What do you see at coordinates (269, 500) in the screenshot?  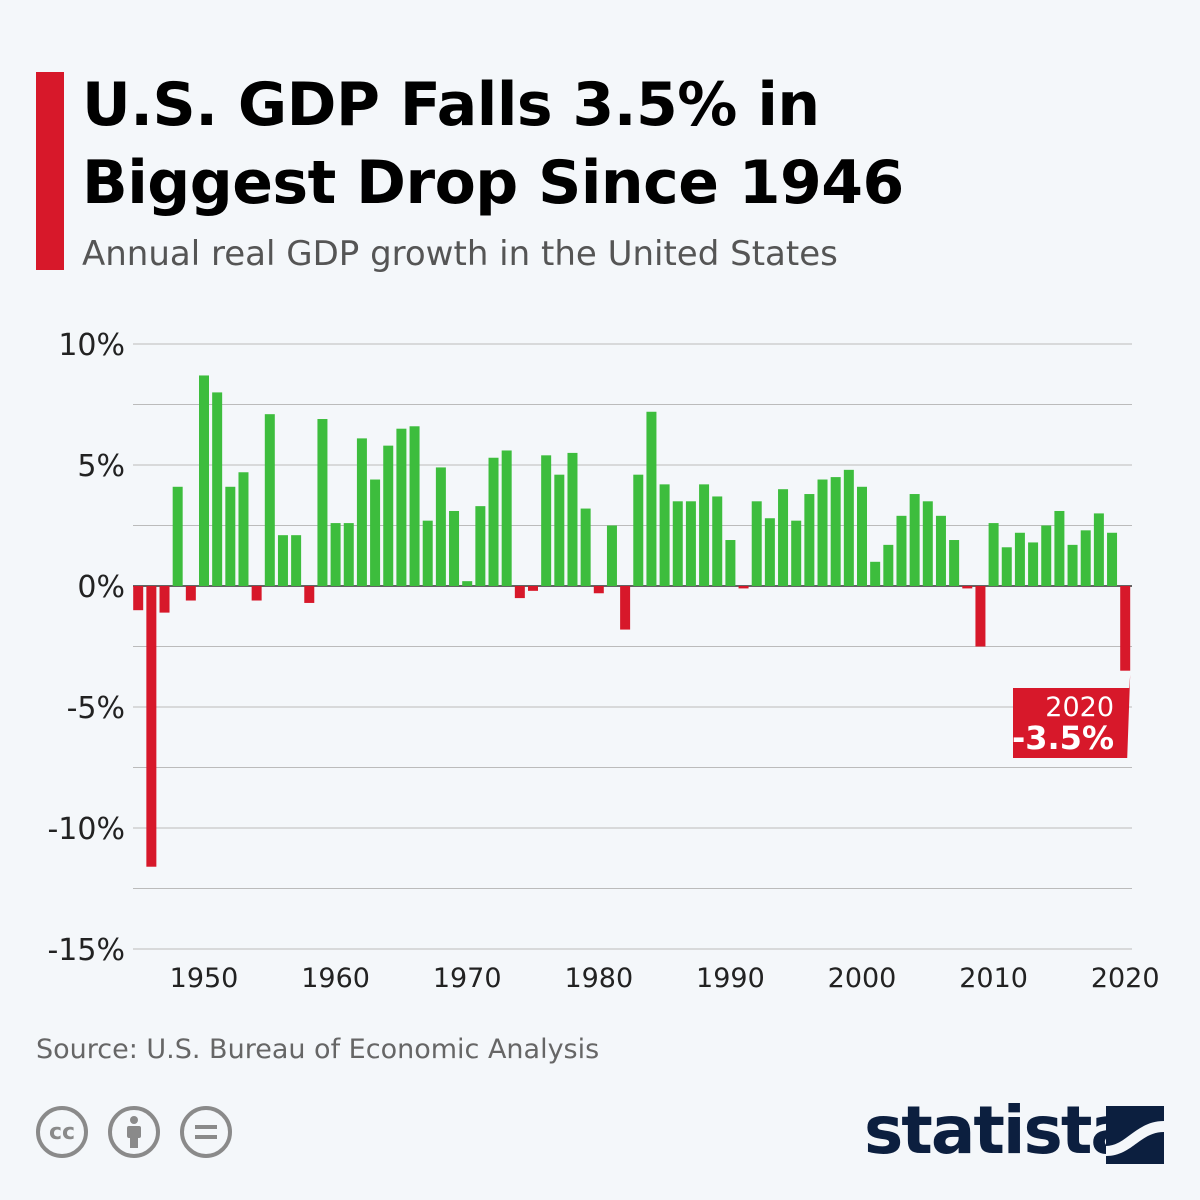 I see `bar-1955` at bounding box center [269, 500].